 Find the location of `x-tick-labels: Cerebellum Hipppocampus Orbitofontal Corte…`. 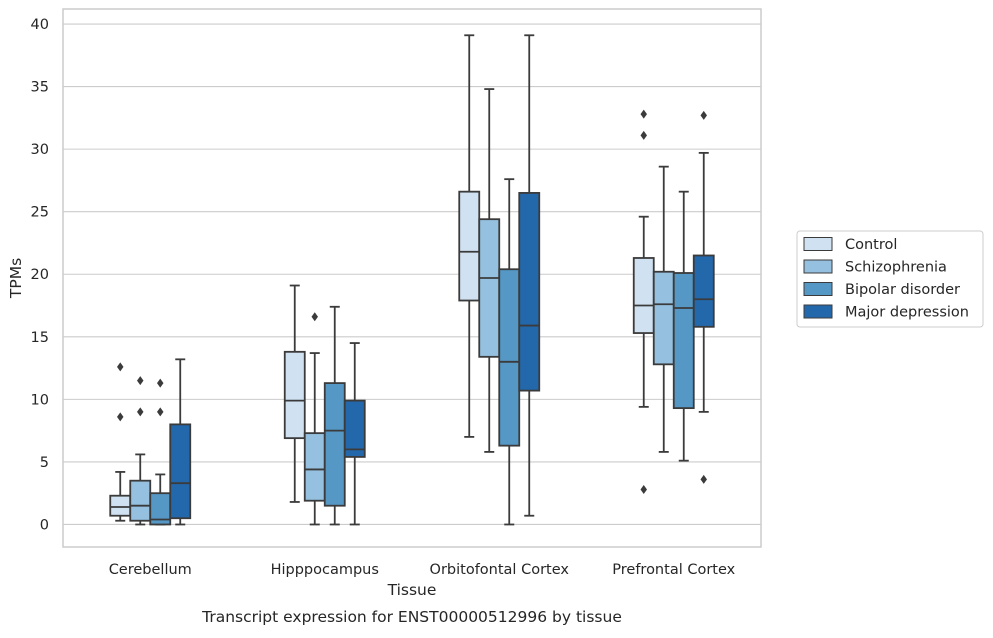

x-tick-labels: Cerebellum Hipppocampus Orbitofontal Corte… is located at coordinates (422, 570).